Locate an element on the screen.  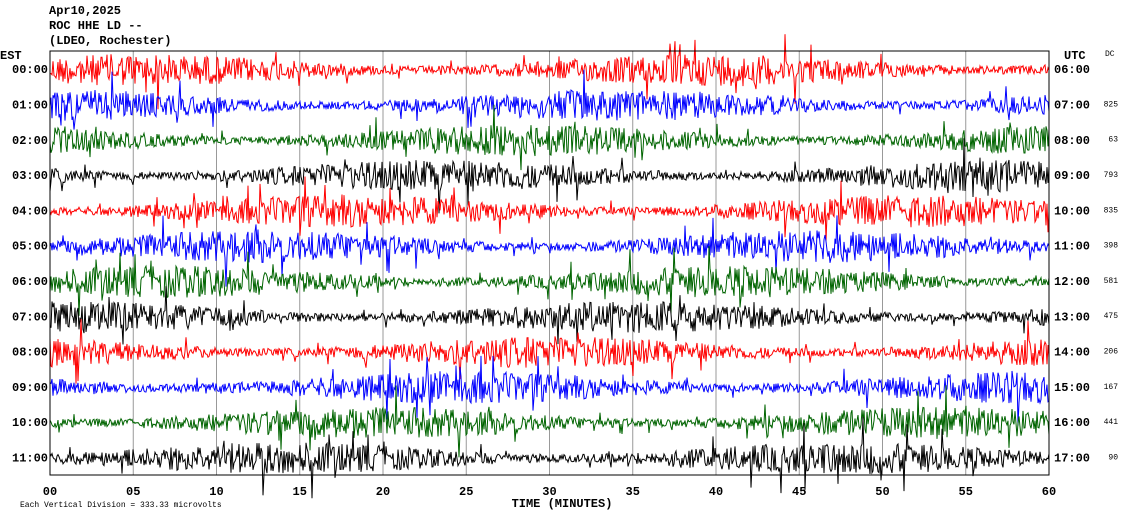
dc-value: 825 is located at coordinates (1111, 104).